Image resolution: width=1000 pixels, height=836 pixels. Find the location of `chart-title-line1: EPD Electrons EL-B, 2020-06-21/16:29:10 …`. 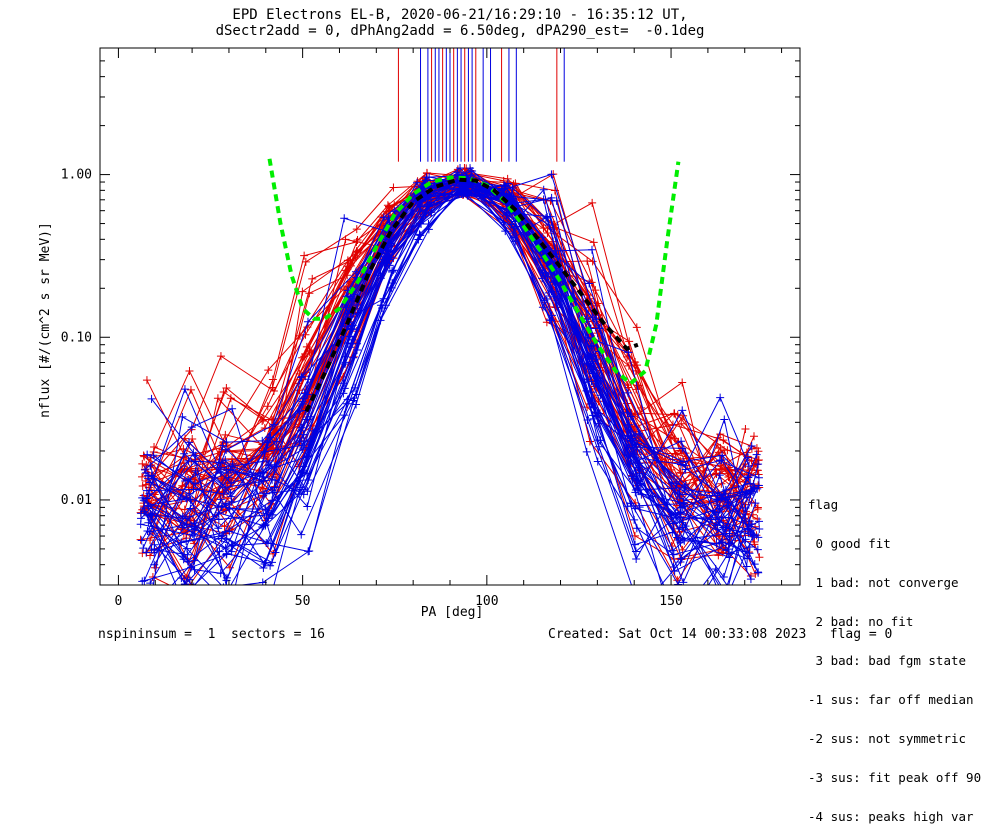

chart-title-line1: EPD Electrons EL-B, 2020-06-21/16:29:10 … is located at coordinates (460, 15).